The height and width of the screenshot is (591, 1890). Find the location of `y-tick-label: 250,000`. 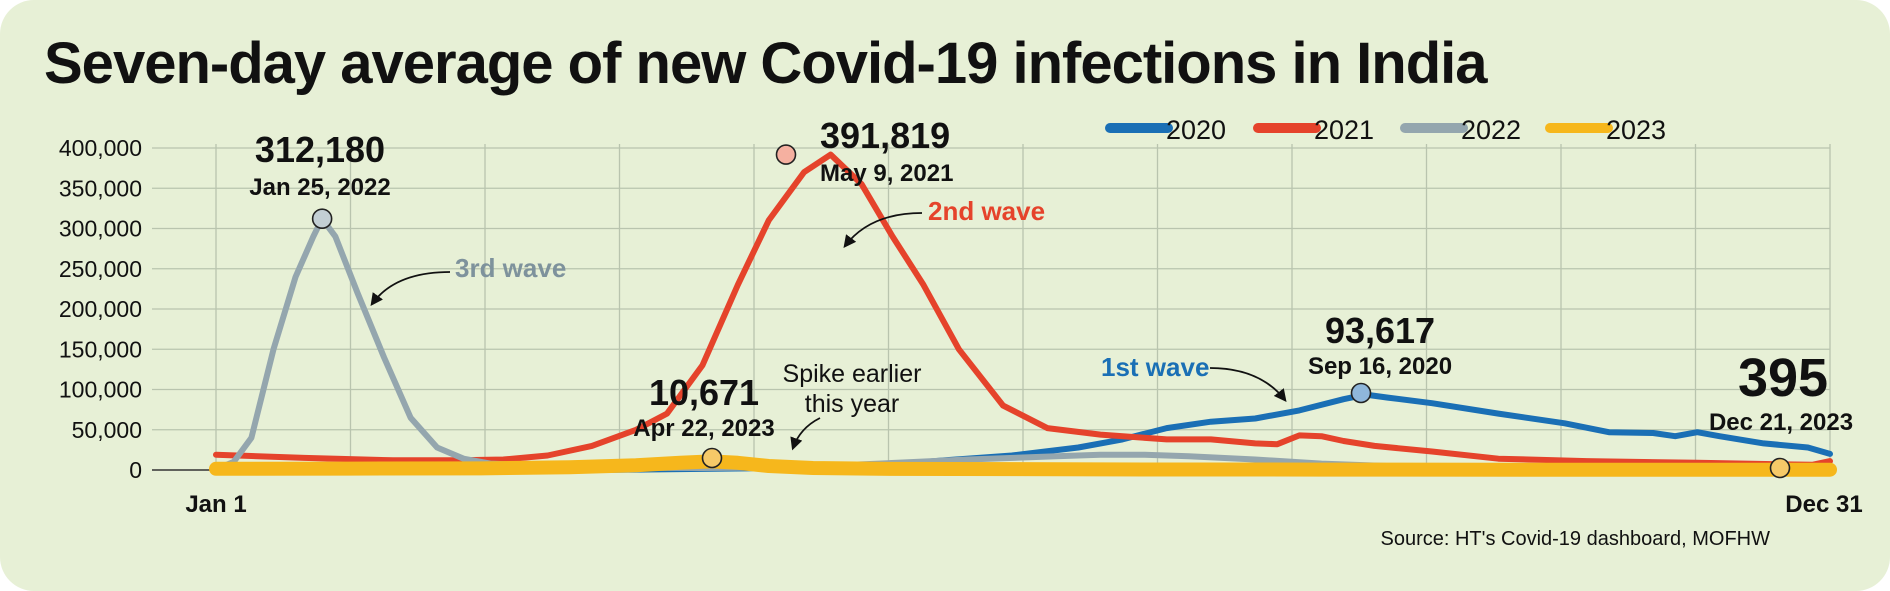

y-tick-label: 250,000 is located at coordinates (100, 269).